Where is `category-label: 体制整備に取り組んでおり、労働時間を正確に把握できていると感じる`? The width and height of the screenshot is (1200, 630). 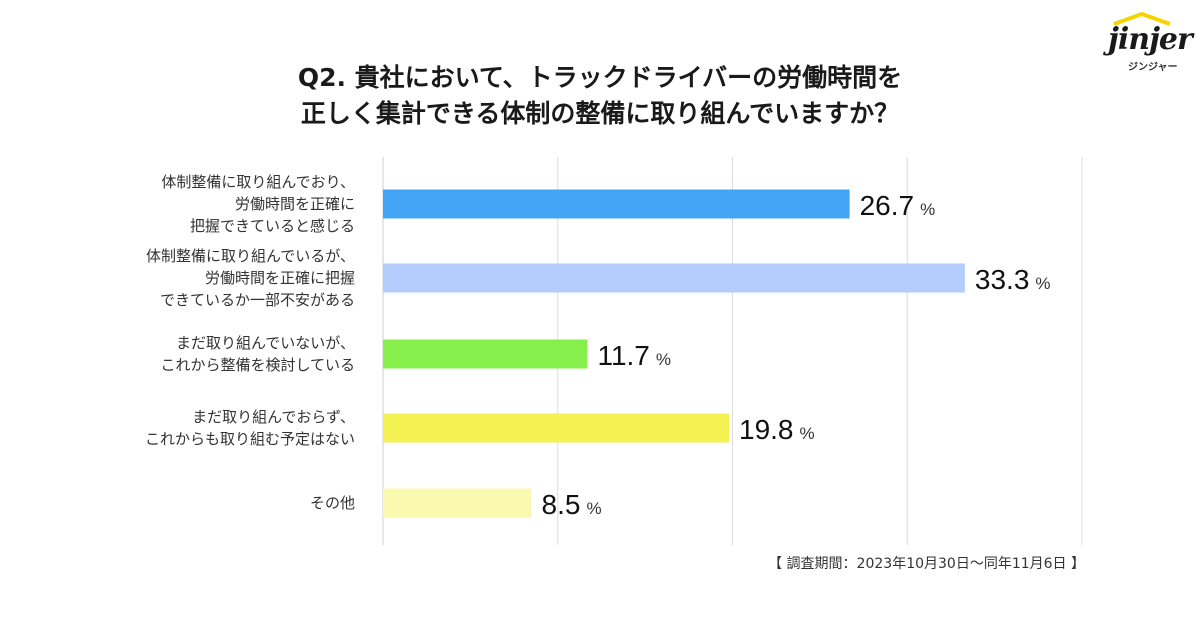 category-label: 体制整備に取り組んでおり、労働時間を正確に把握できていると感じる is located at coordinates (190, 204).